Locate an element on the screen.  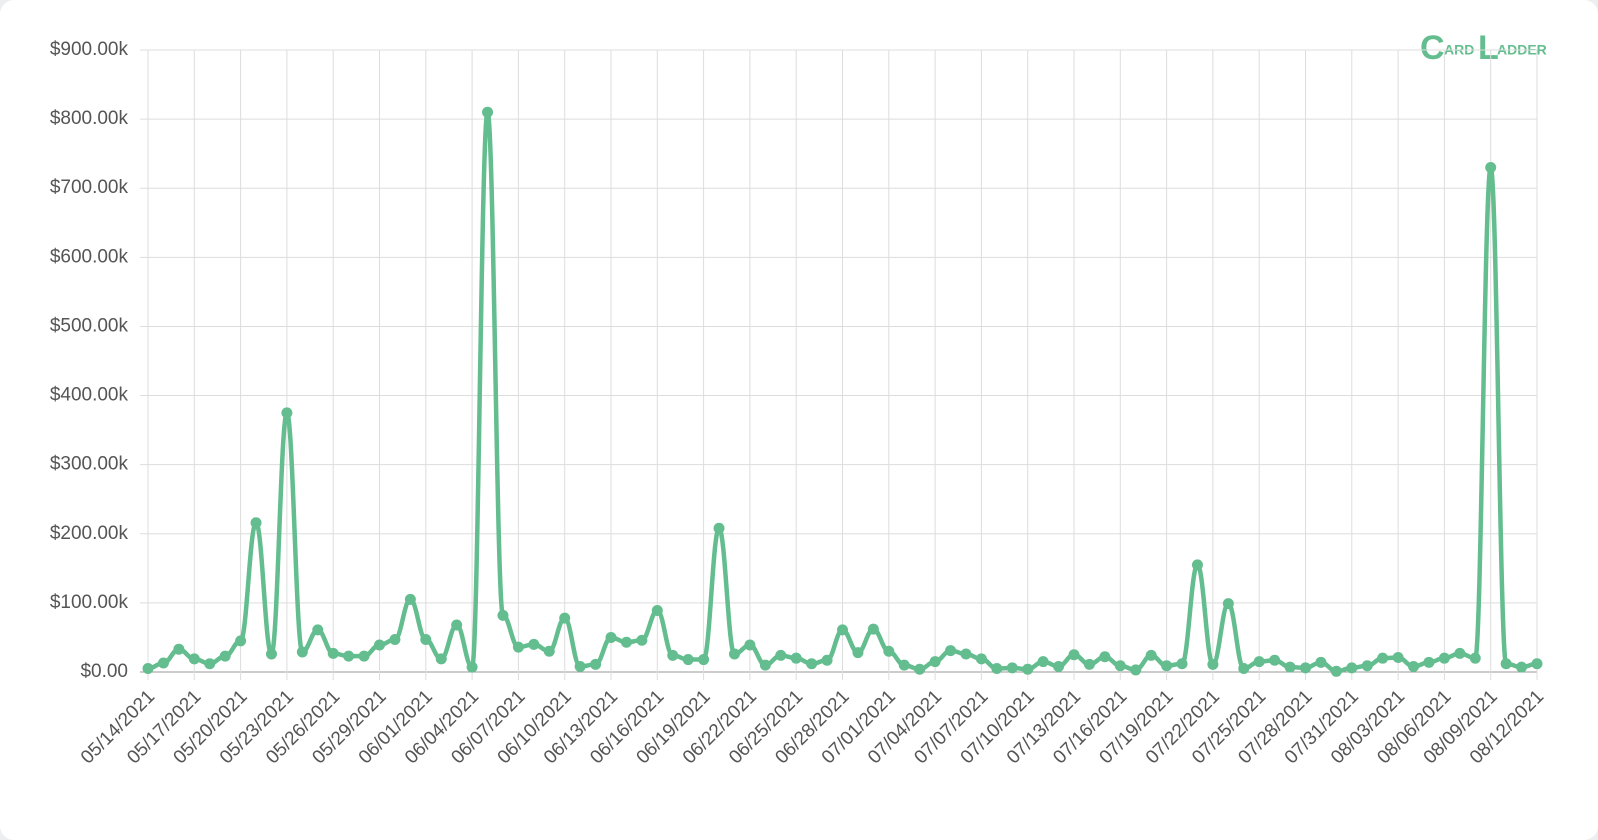
y-tick-label: $100.00k is located at coordinates (89, 602).